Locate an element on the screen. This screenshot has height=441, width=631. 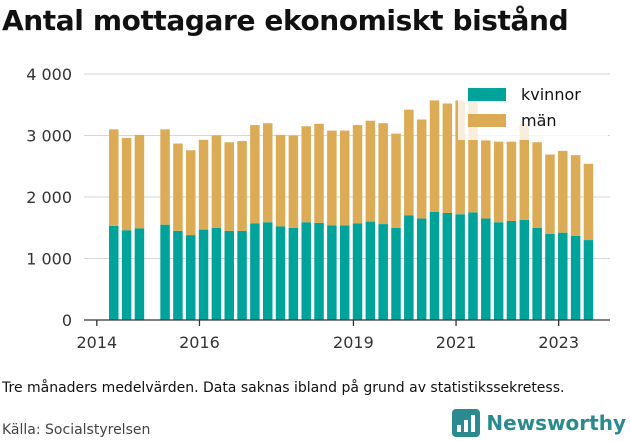
chart-title: Antal mottagare ekonomiskt bistånd is located at coordinates (285, 20).